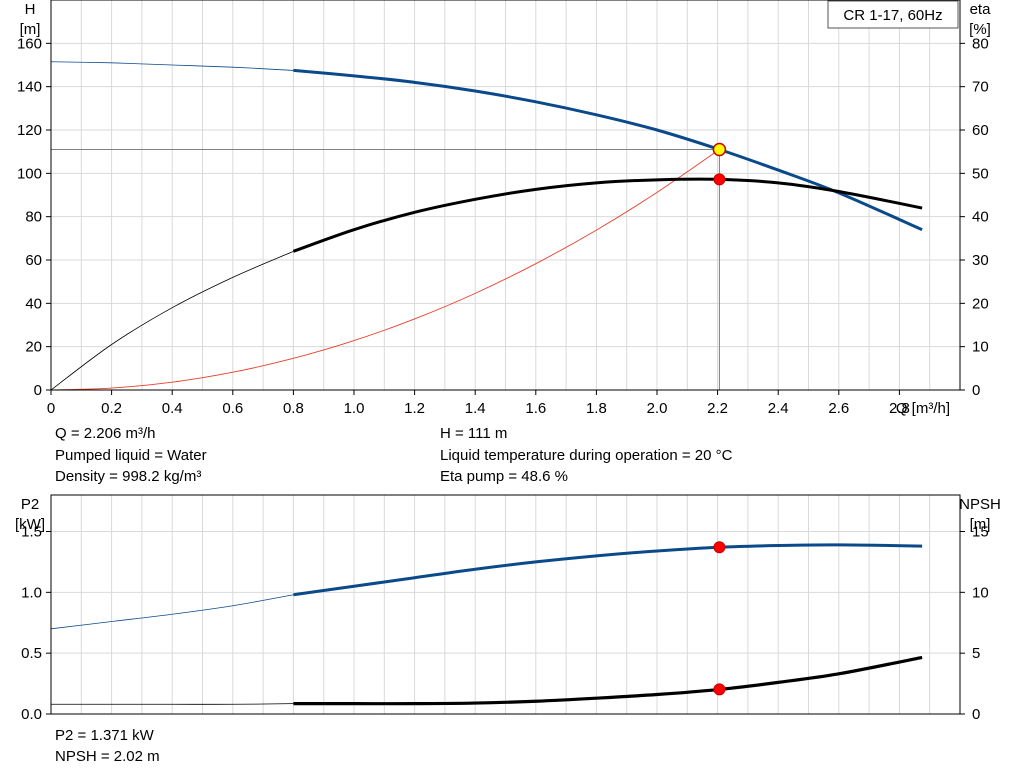 The height and width of the screenshot is (781, 1024). Describe the element at coordinates (172, 320) in the screenshot. I see `top-series-1-low-flow` at that location.